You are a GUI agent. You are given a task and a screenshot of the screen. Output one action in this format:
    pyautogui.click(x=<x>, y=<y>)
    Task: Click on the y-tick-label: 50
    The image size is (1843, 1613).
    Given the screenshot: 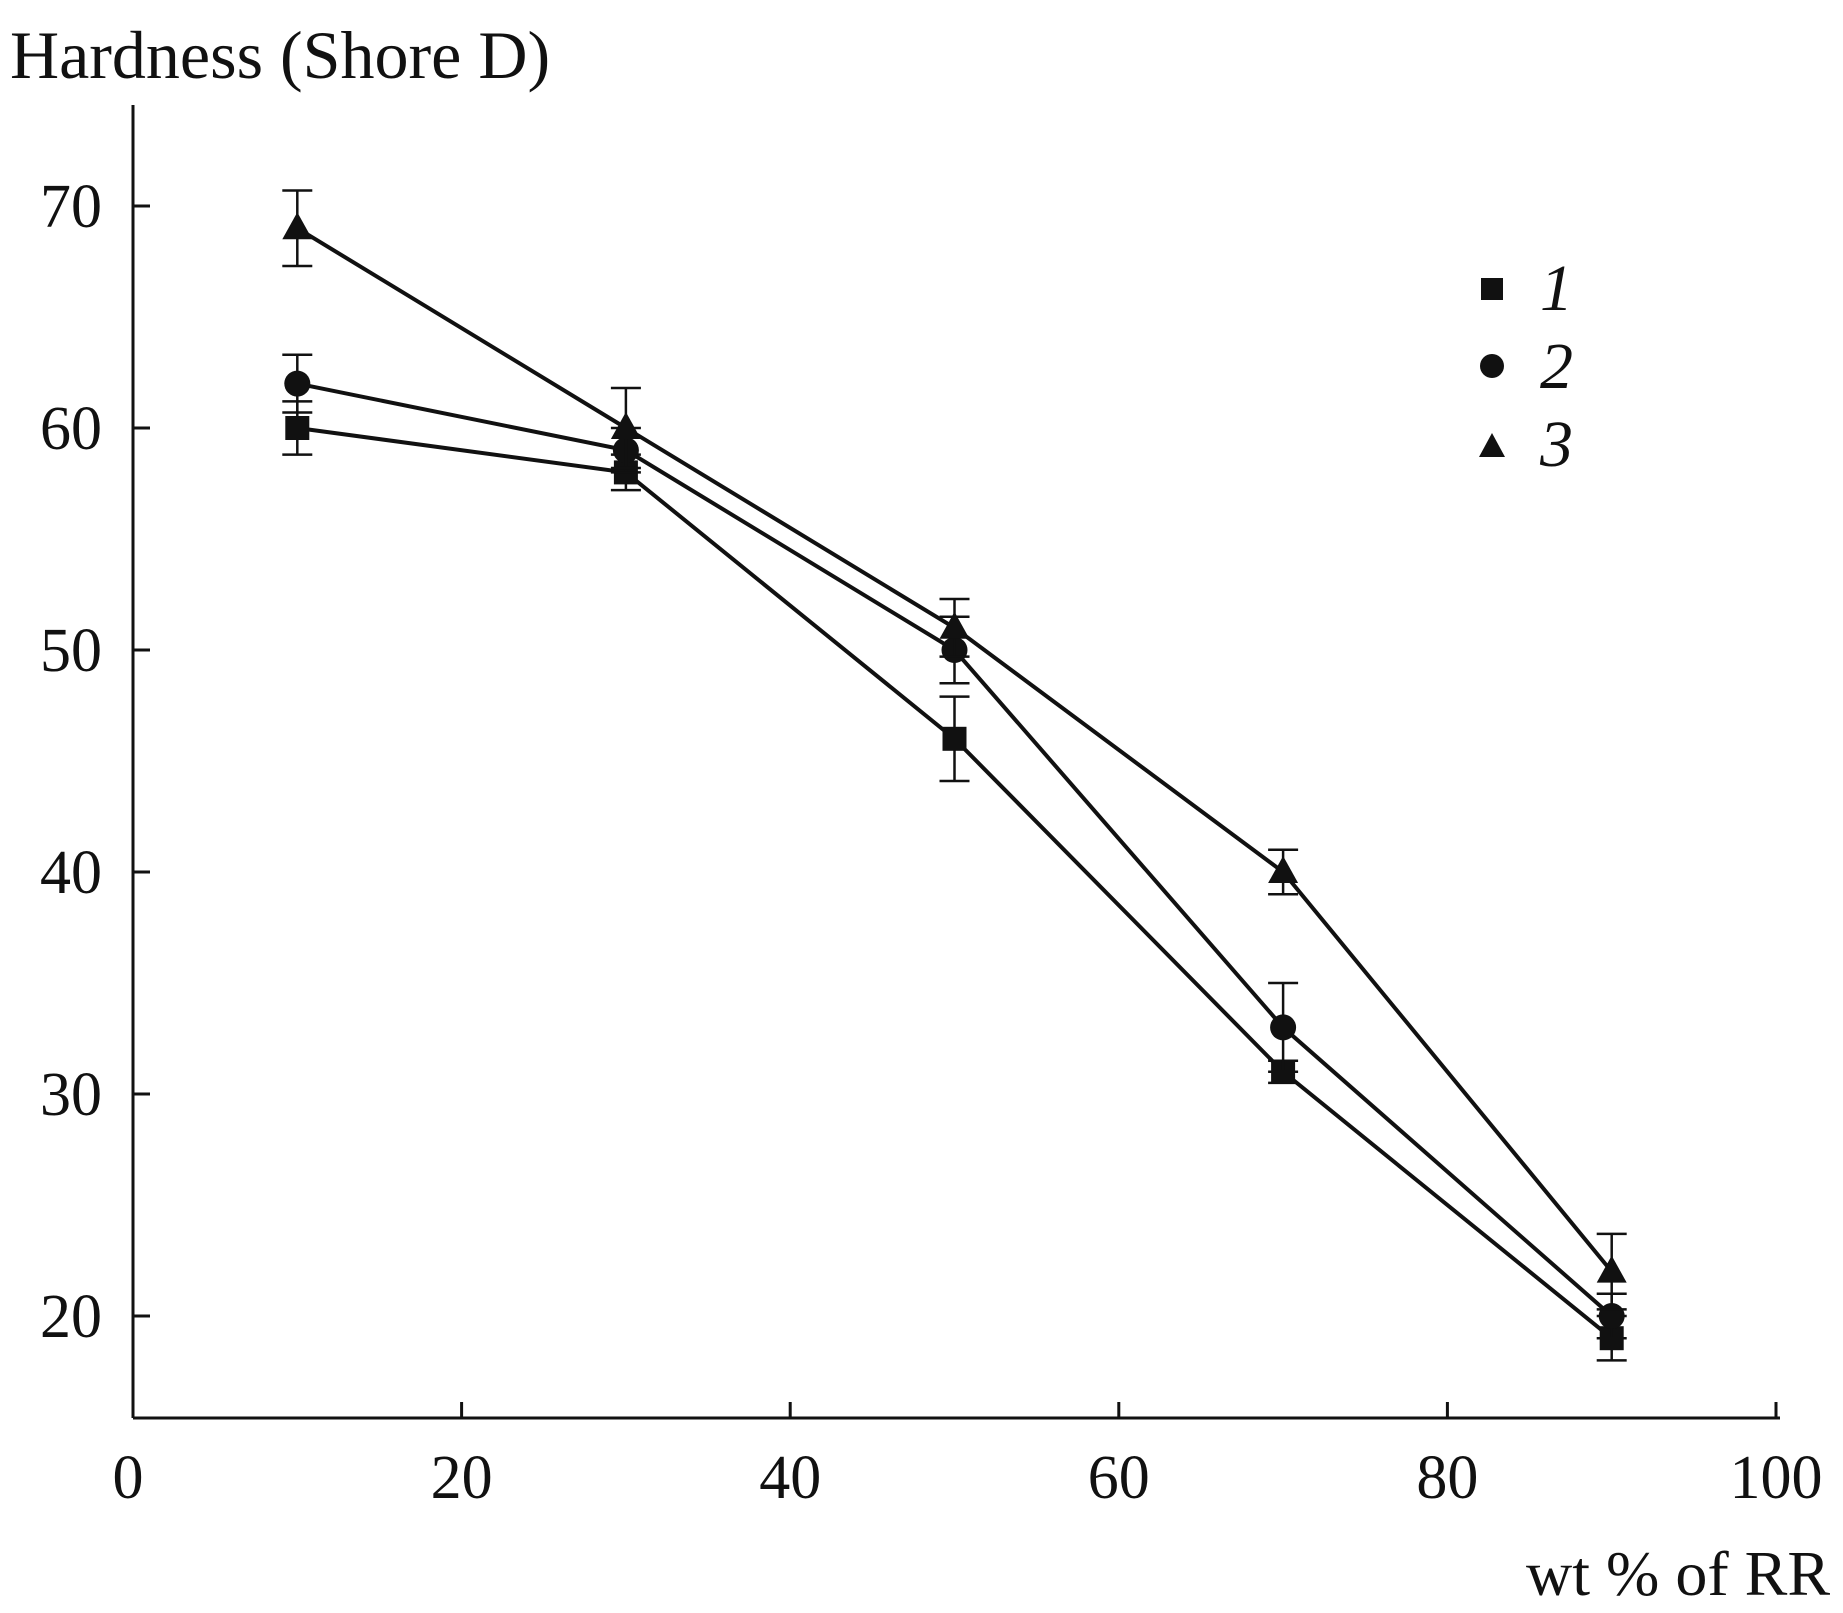 What is the action you would take?
    pyautogui.click(x=71, y=651)
    